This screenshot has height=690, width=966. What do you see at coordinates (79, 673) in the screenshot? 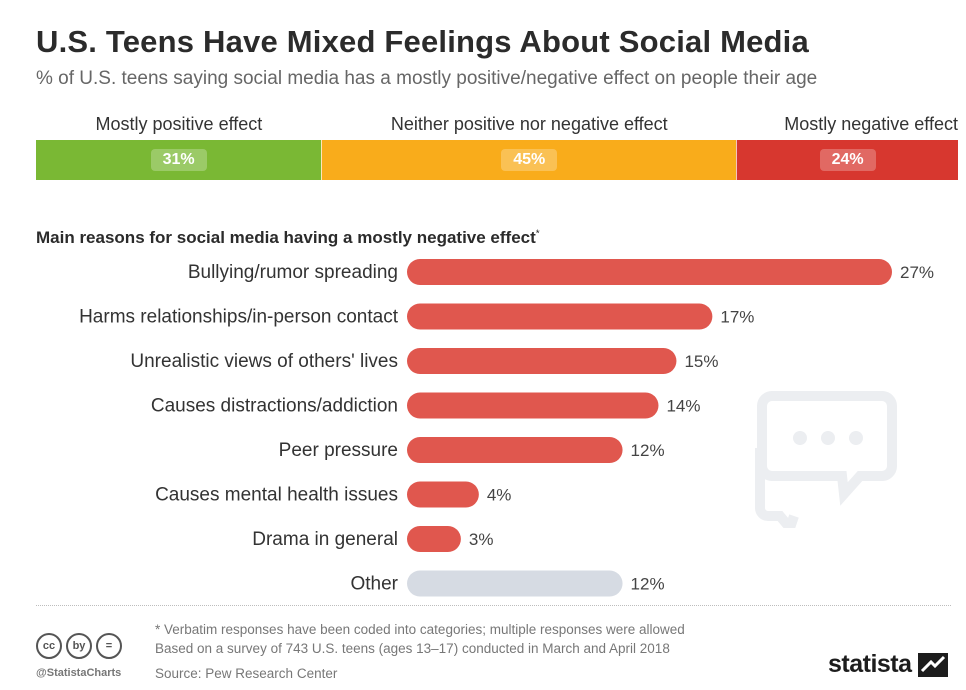
I see `twitter-handle: @StatistaCharts` at bounding box center [79, 673].